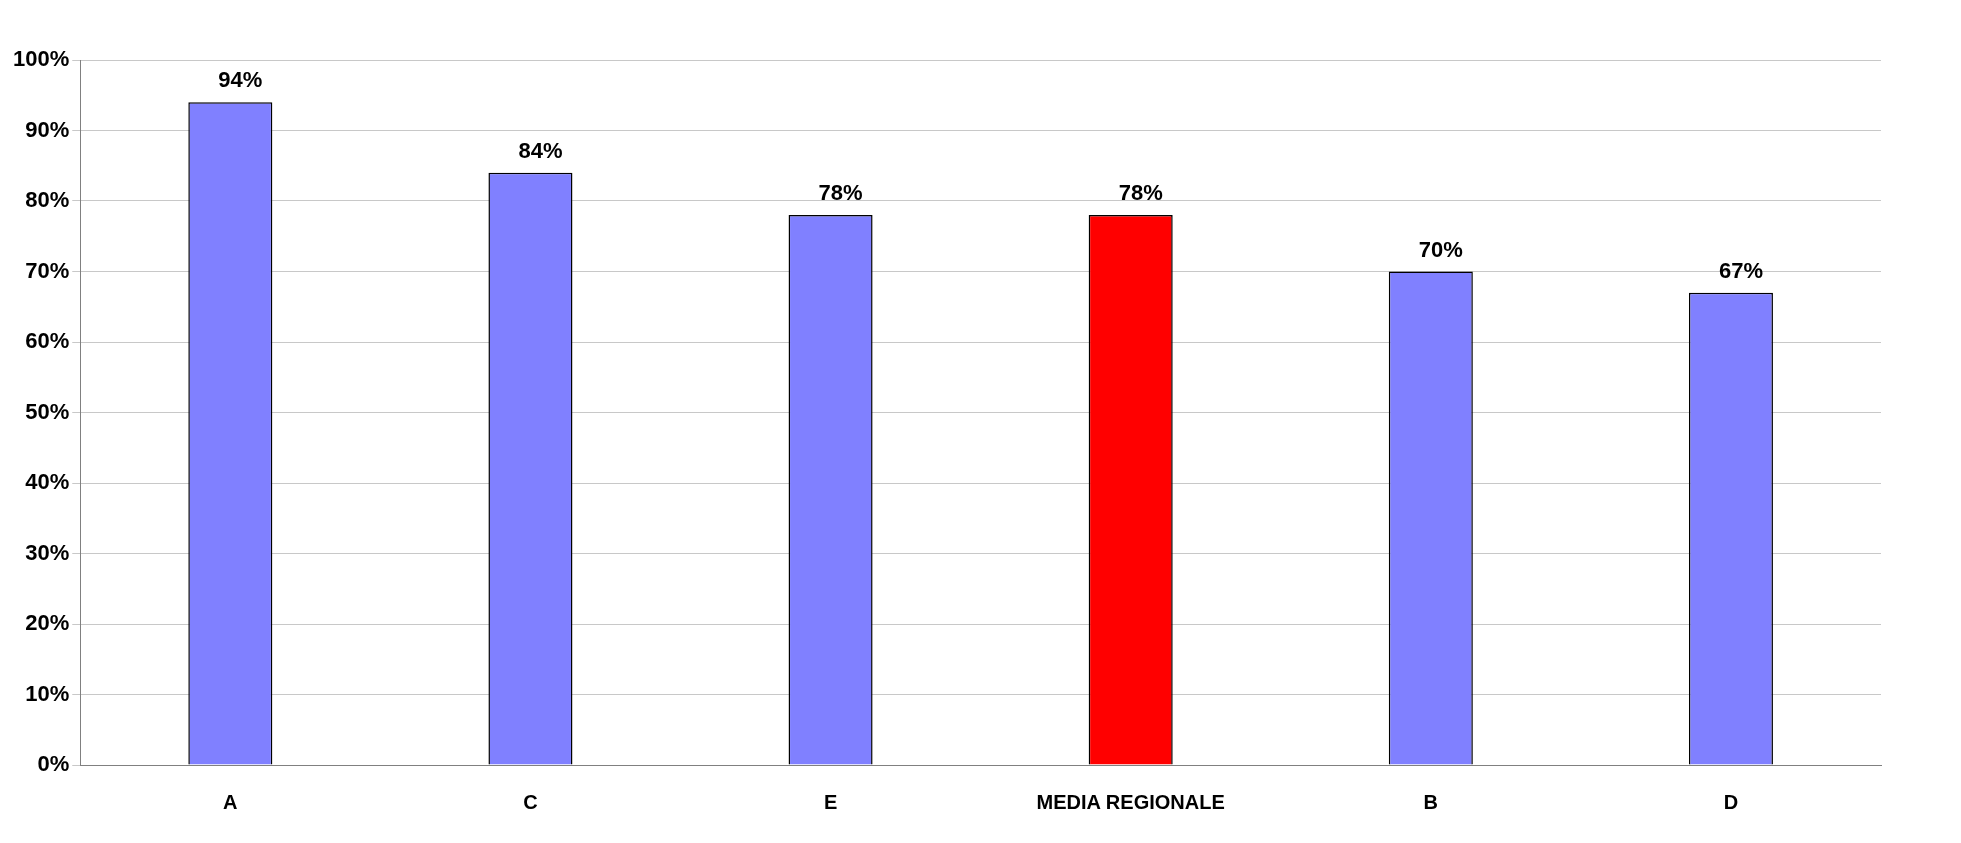 Image resolution: width=1961 pixels, height=843 pixels. Describe the element at coordinates (47, 482) in the screenshot. I see `y-tick-label: 40%` at that location.